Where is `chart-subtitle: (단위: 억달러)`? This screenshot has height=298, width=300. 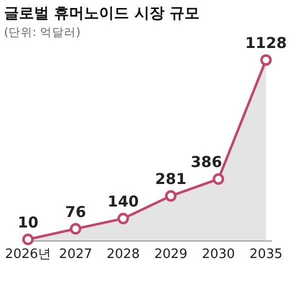
chart-subtitle: (단위: 억달러) is located at coordinates (42, 32).